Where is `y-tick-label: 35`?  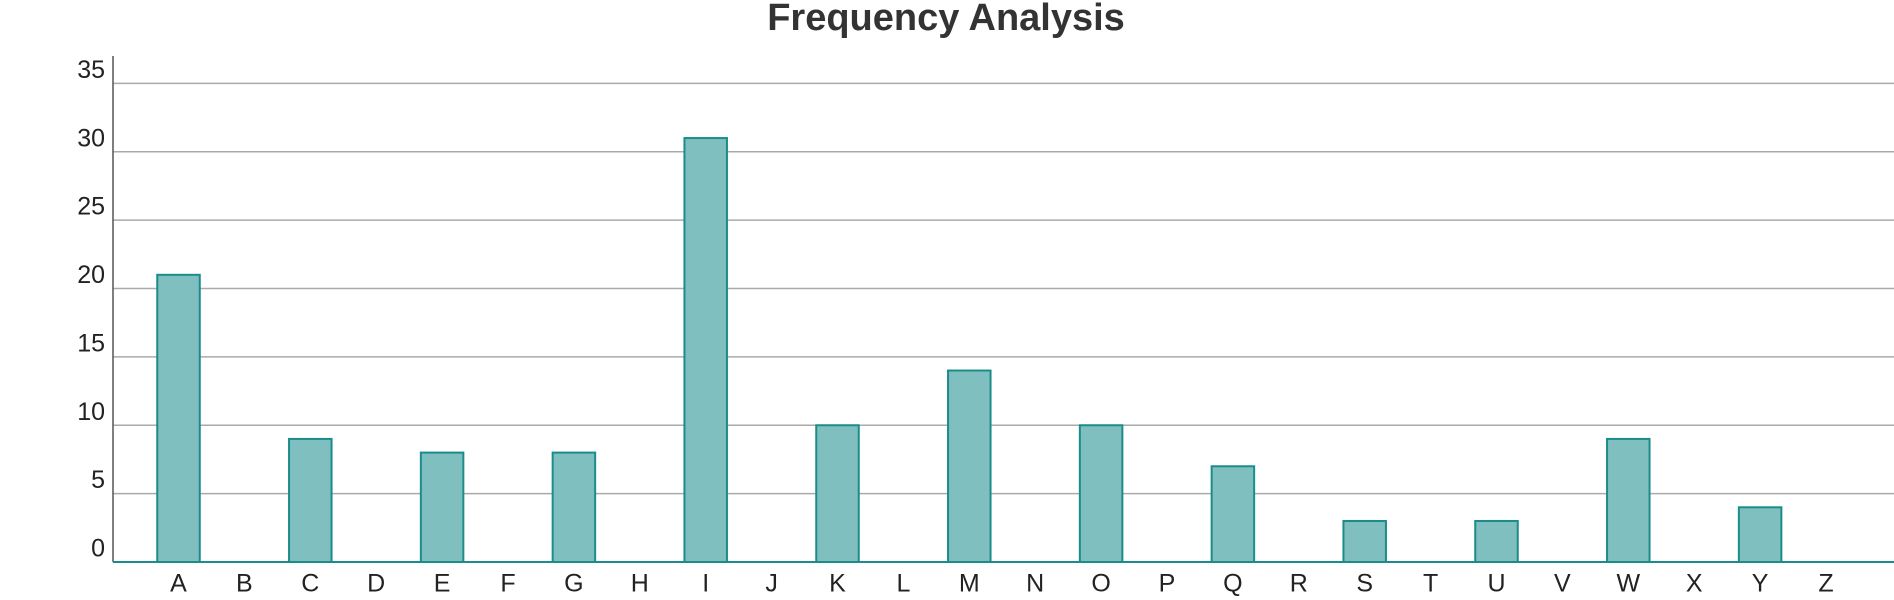 y-tick-label: 35 is located at coordinates (91, 70).